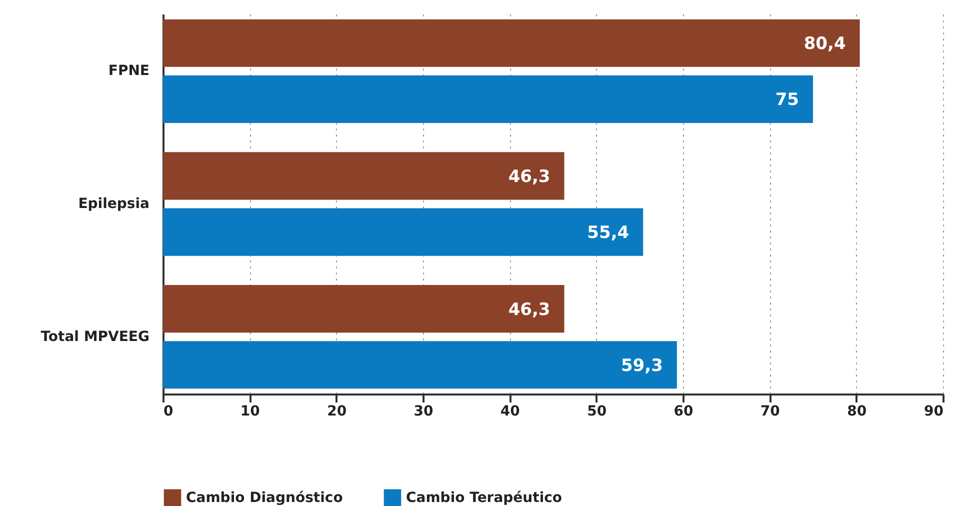 This screenshot has width=956, height=506. I want to click on x-tick-label: 80, so click(857, 412).